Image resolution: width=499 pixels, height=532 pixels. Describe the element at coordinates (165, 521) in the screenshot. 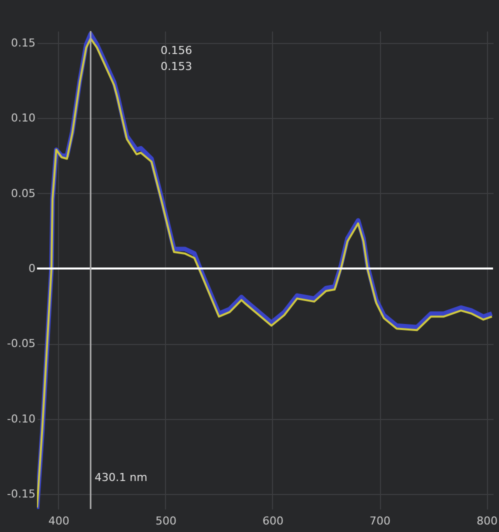

I see `x-tick-label: 500` at that location.